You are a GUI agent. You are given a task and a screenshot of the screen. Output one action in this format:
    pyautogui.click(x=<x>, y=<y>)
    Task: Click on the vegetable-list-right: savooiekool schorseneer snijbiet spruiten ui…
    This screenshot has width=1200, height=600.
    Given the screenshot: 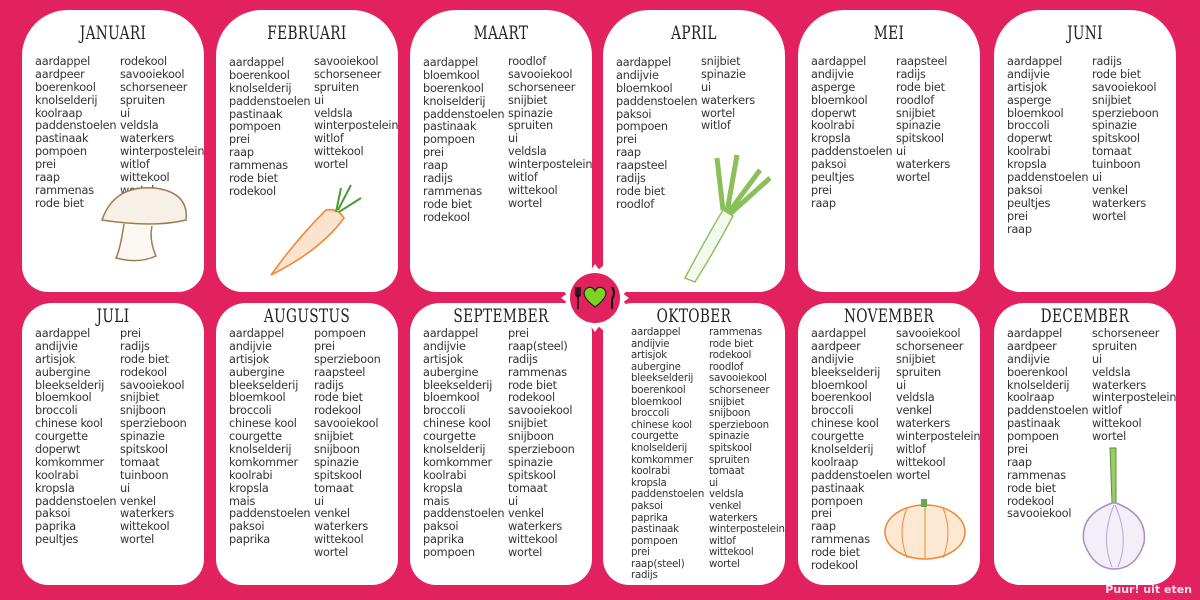 What is the action you would take?
    pyautogui.click(x=938, y=405)
    